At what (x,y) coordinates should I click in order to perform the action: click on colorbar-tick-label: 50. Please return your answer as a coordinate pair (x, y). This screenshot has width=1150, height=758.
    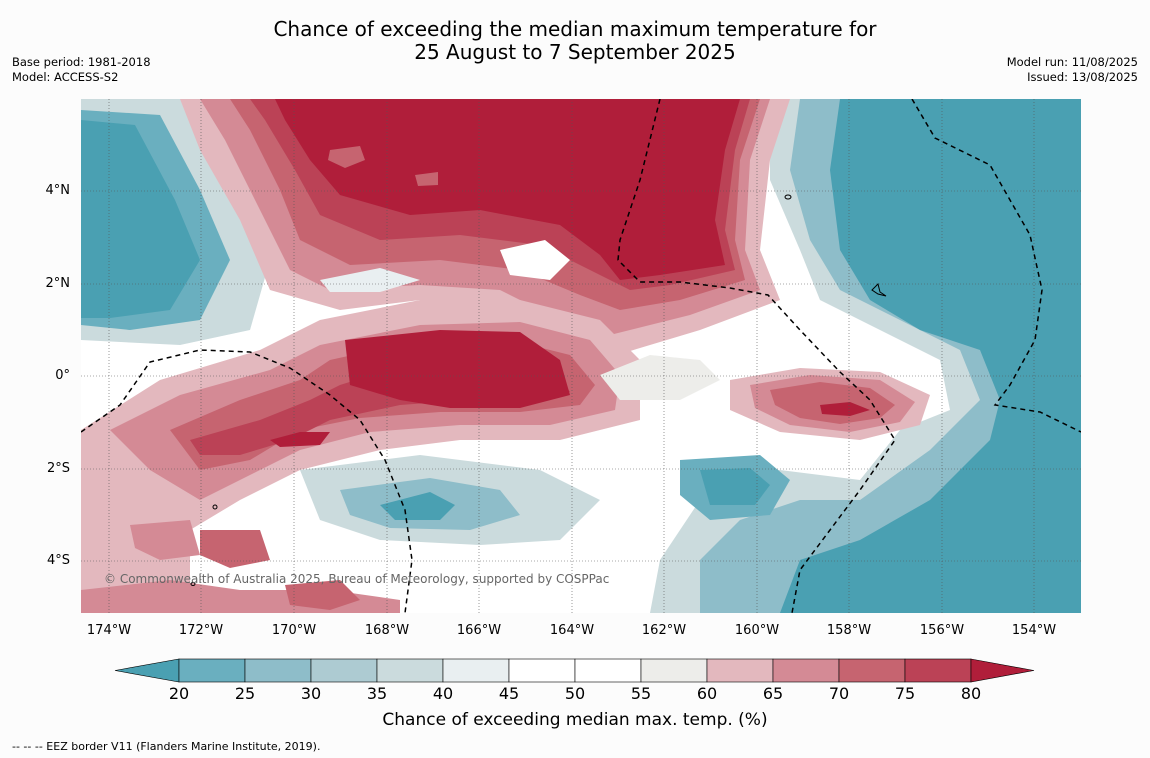
    Looking at the image, I should click on (575, 693).